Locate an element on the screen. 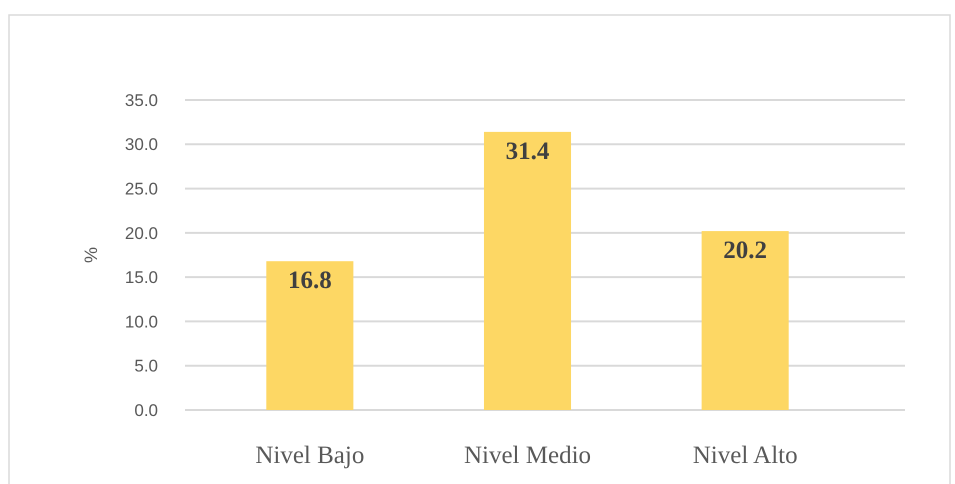  y-tick-label: 0.0 is located at coordinates (146, 410).